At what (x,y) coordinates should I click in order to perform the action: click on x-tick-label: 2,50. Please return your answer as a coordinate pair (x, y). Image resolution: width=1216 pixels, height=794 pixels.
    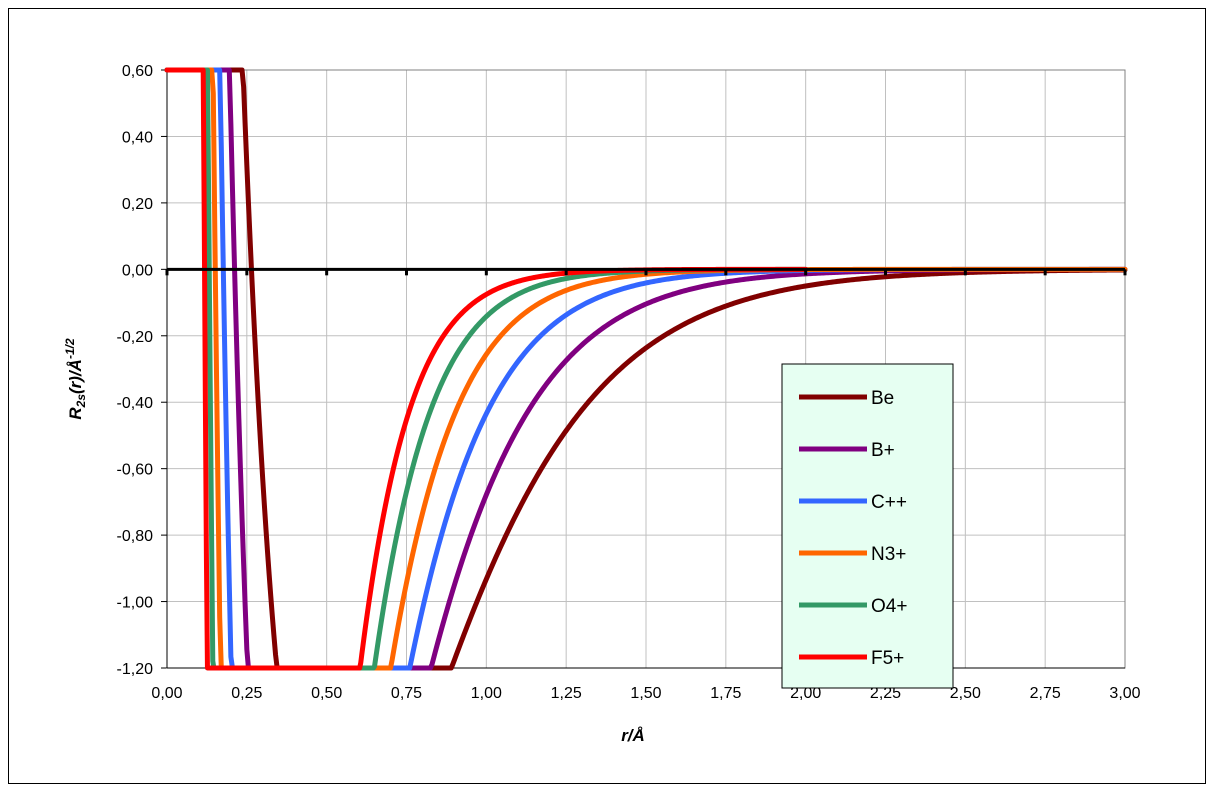
    Looking at the image, I should click on (965, 693).